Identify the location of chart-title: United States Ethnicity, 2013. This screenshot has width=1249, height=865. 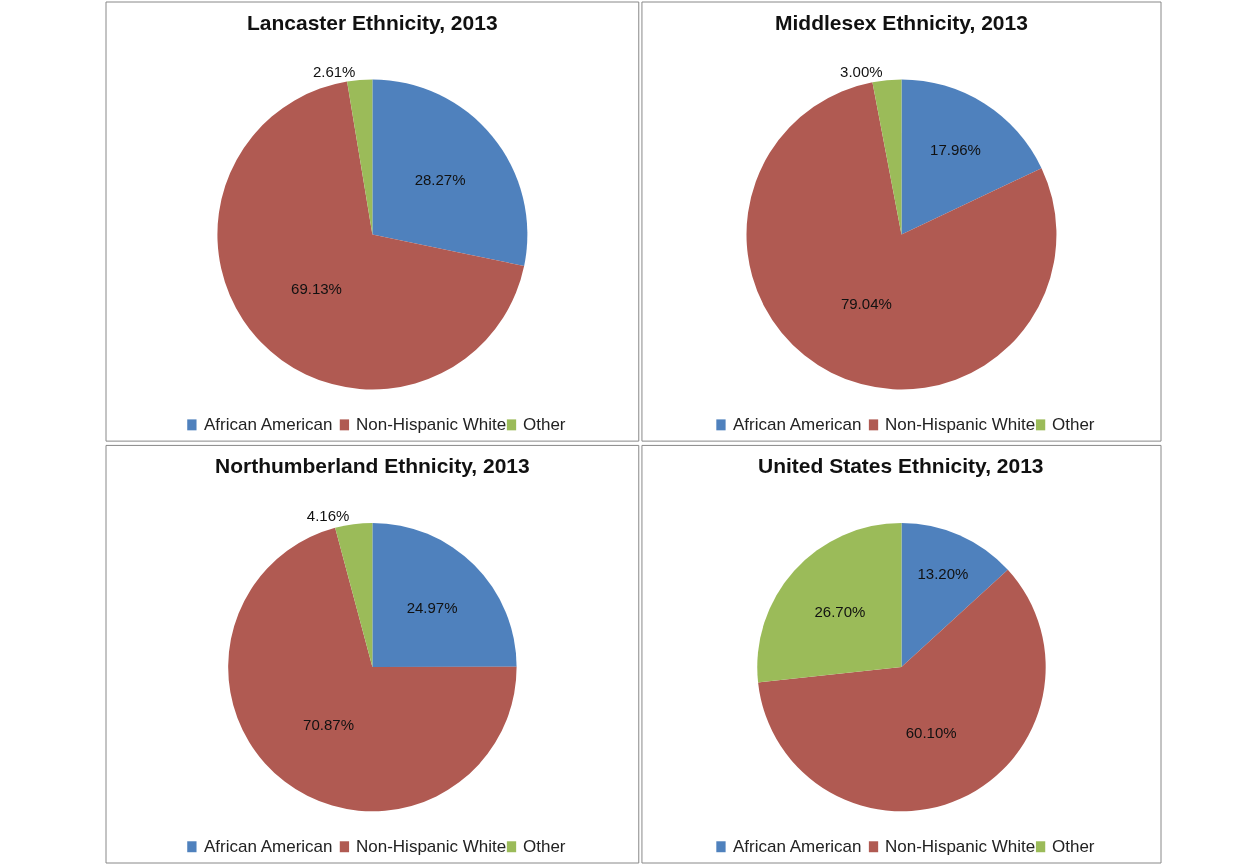
(901, 465).